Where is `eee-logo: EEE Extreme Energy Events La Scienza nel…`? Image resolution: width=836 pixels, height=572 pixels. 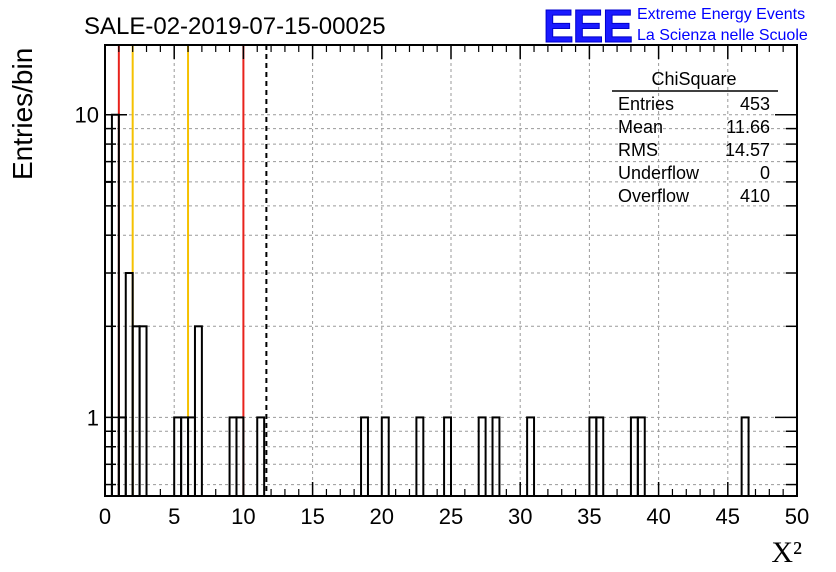
eee-logo: EEE Extreme Energy Events La Scienza nel… is located at coordinates (675, 26).